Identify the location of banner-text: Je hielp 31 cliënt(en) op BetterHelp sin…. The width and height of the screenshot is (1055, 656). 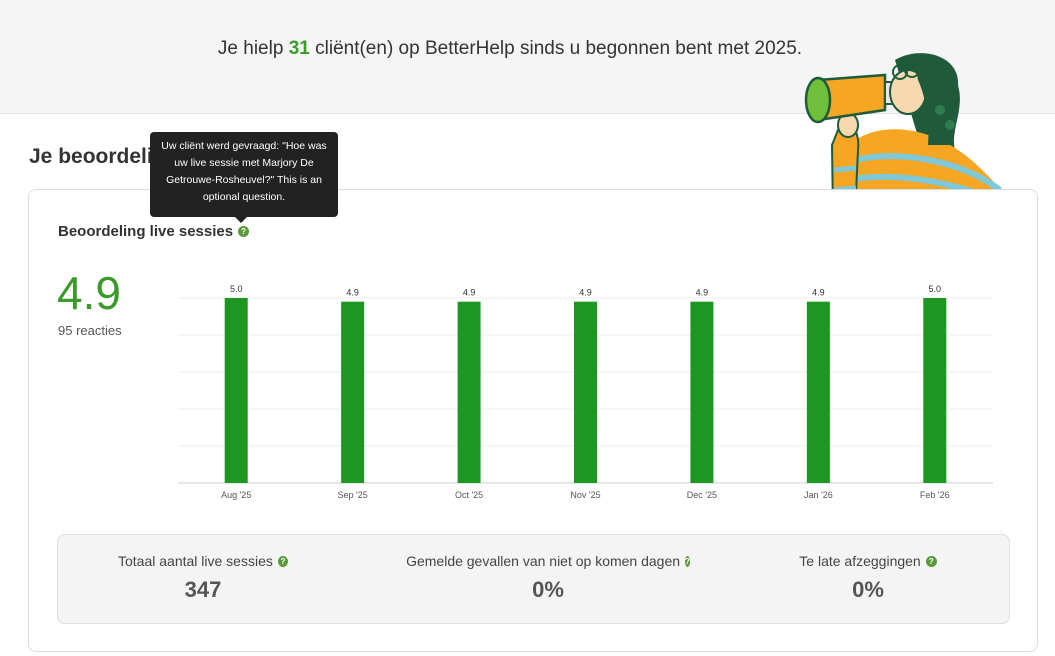
(510, 49).